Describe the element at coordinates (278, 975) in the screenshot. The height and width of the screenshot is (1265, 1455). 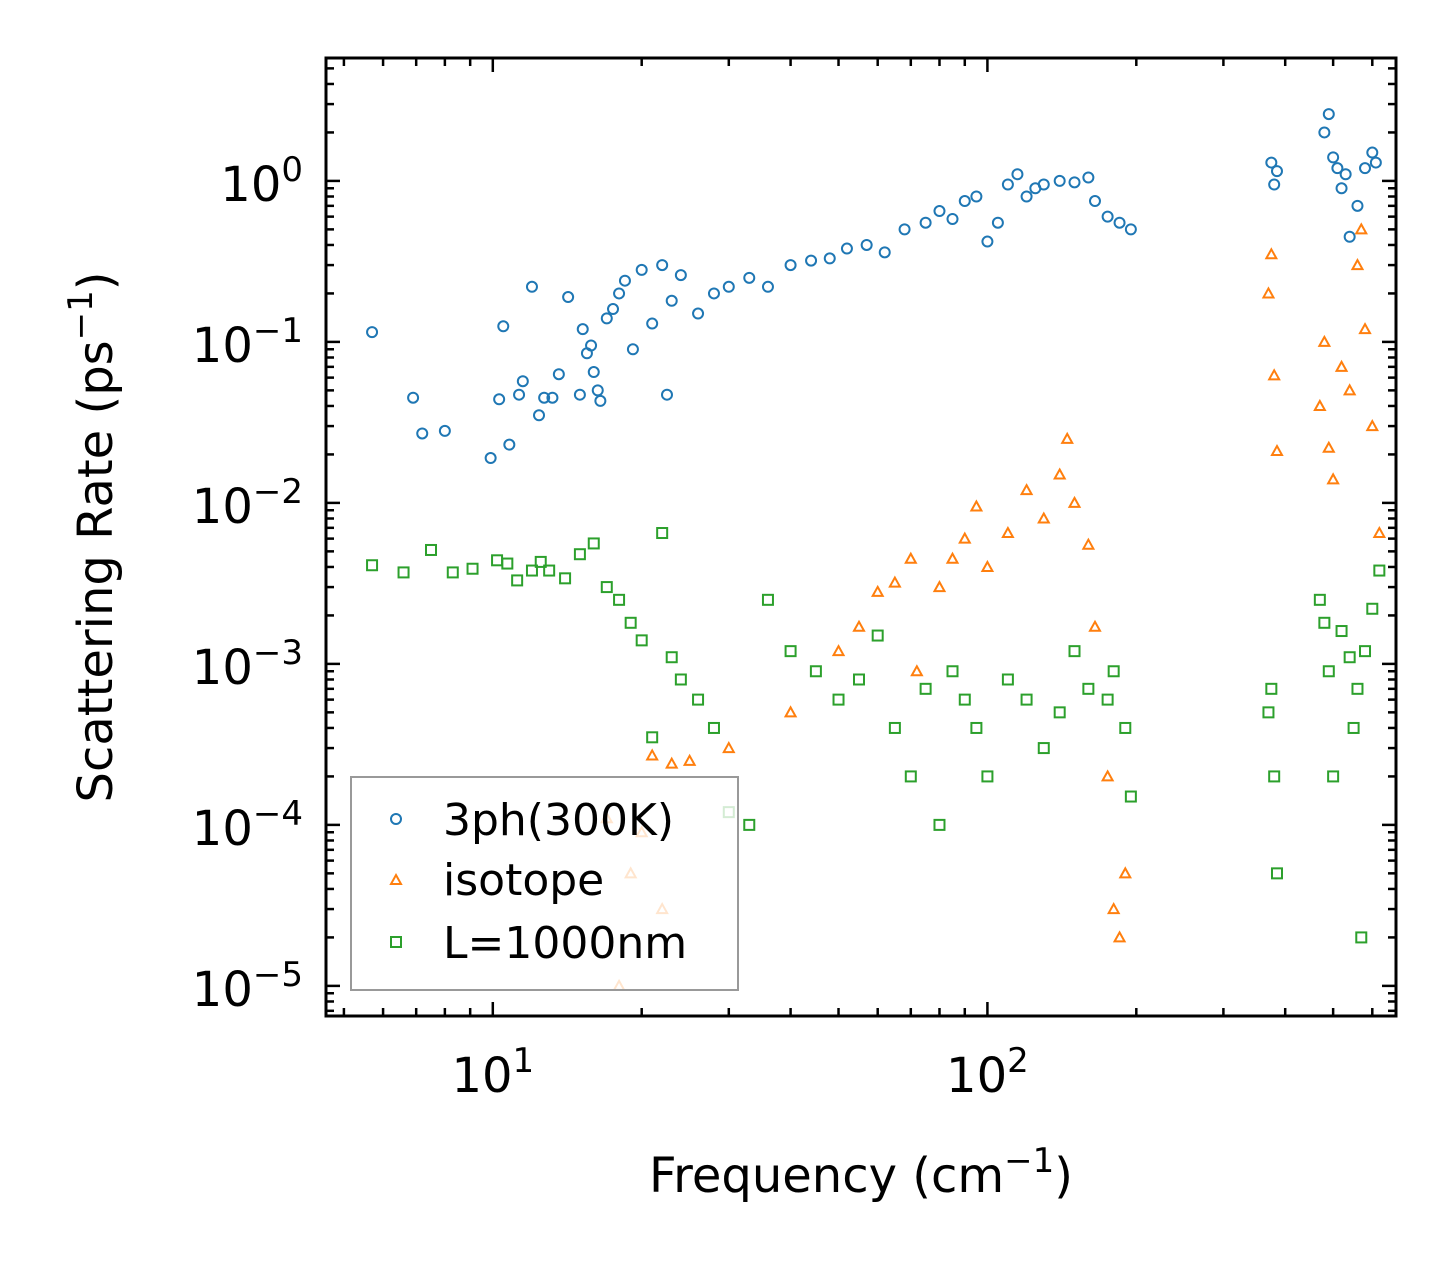
I see `y-tick-label-exp: −5` at that location.